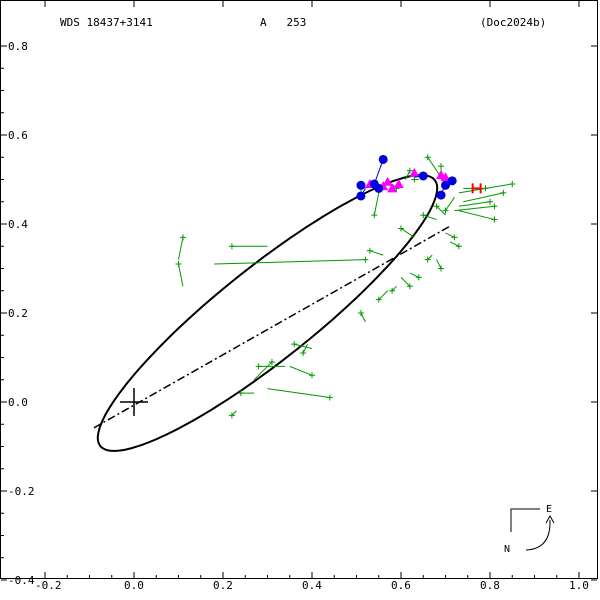 This screenshot has width=600, height=600. What do you see at coordinates (538, 535) in the screenshot?
I see `compass-arrow-arc` at bounding box center [538, 535].